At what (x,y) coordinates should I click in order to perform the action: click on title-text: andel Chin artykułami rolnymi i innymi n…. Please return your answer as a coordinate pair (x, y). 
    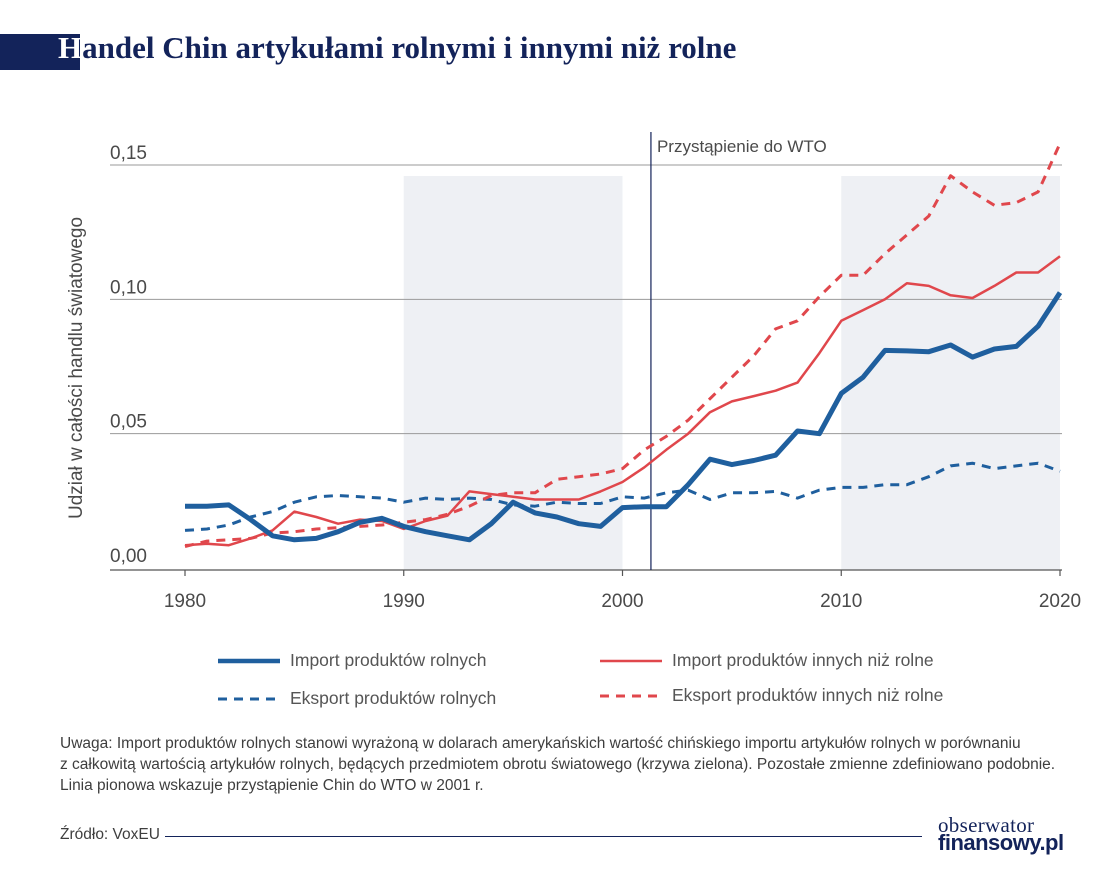
    Looking at the image, I should click on (409, 47).